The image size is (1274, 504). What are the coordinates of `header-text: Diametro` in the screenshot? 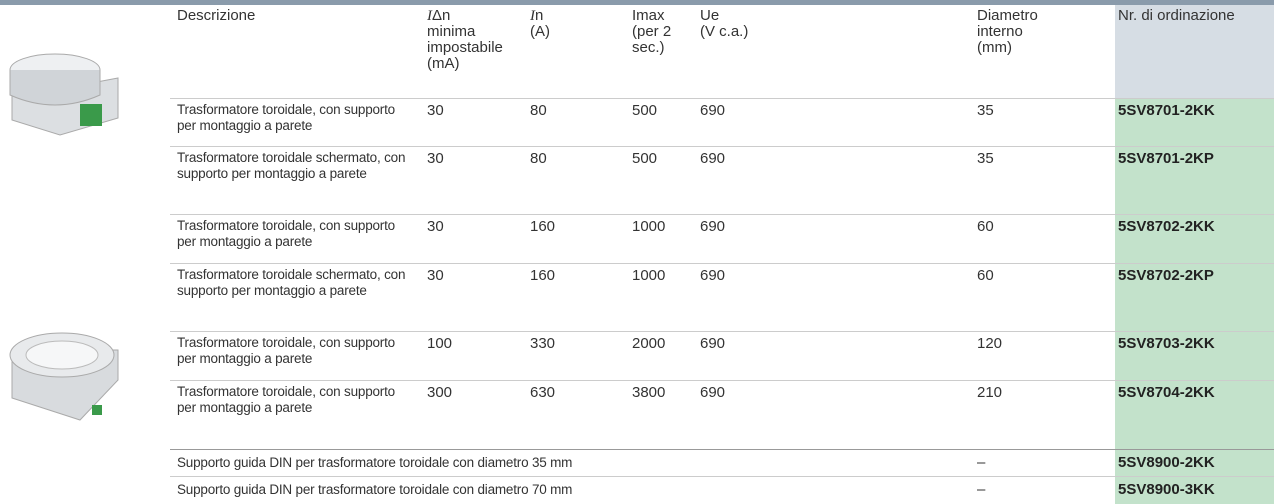 It's located at (1007, 15).